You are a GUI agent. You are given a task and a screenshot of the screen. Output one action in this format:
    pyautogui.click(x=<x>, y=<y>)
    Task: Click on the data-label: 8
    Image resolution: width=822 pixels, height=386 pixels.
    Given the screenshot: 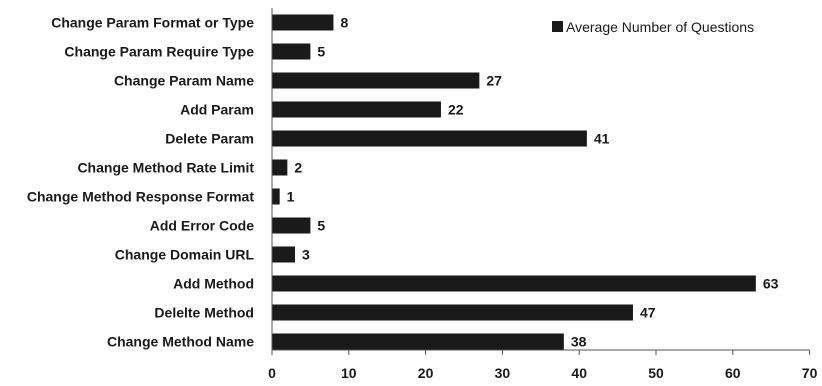 What is the action you would take?
    pyautogui.click(x=344, y=23)
    